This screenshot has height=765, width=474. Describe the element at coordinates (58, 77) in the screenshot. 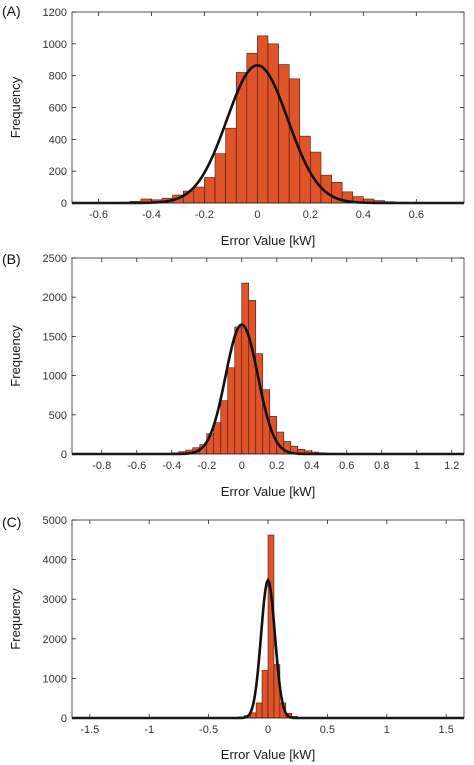

I see `y-tick-label: 800` at that location.